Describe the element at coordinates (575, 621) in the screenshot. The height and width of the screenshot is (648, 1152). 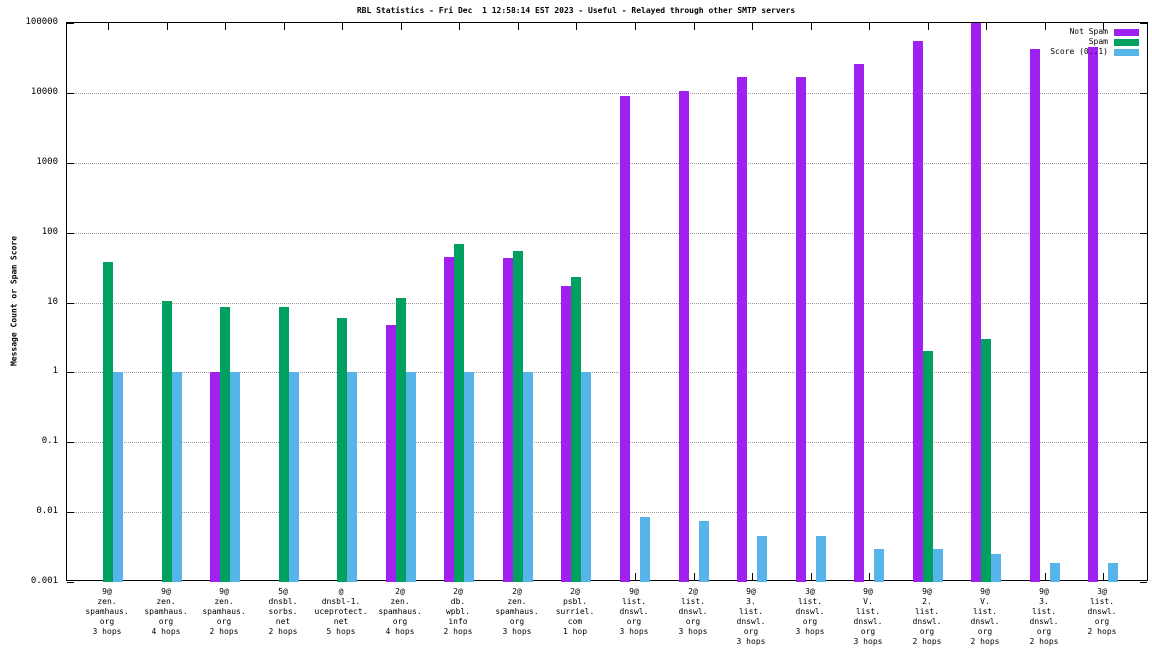
I see `x-label-line: com` at that location.